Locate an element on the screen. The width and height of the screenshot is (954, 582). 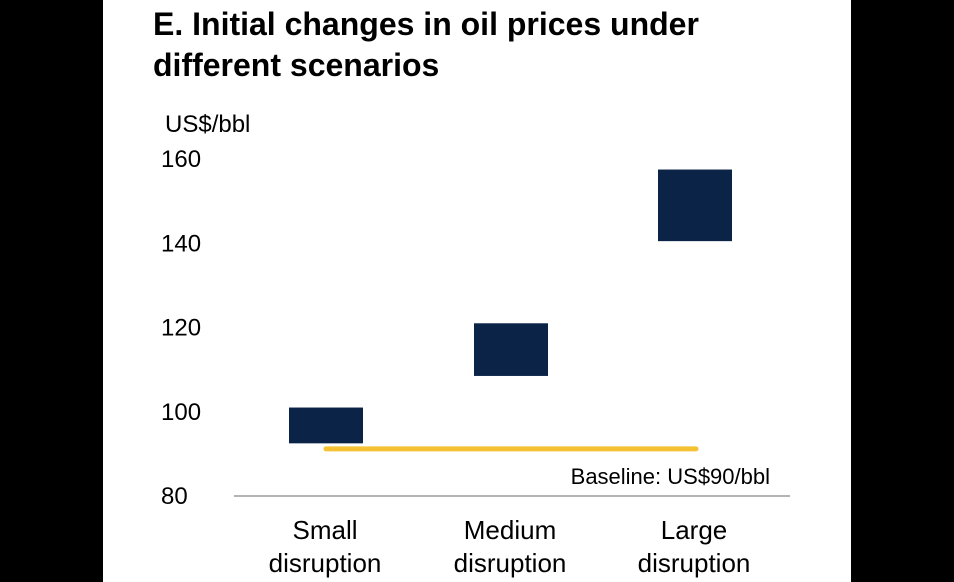
y-tick-label: 140 is located at coordinates (181, 243).